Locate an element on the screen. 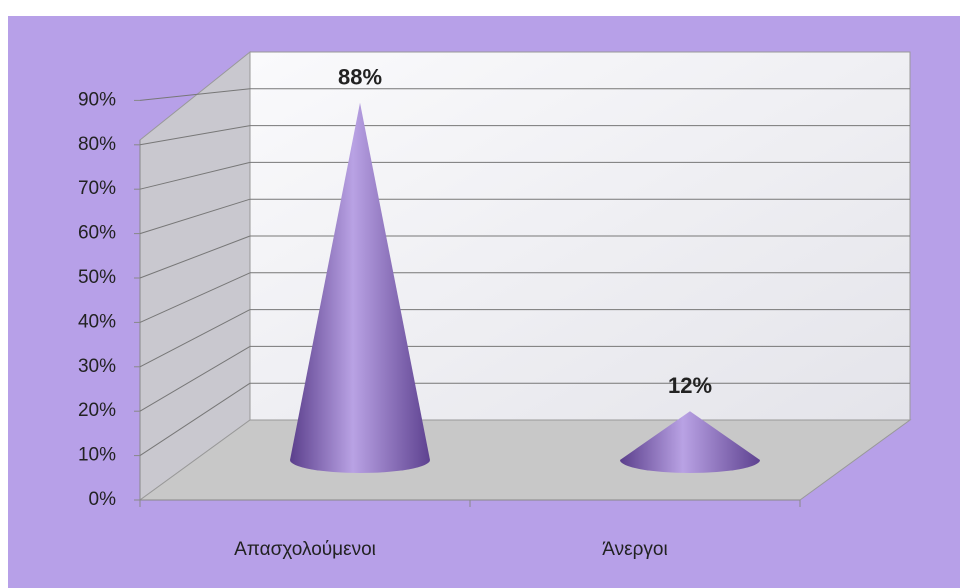 This screenshot has width=960, height=588. y-tick-label: 40% is located at coordinates (97, 321).